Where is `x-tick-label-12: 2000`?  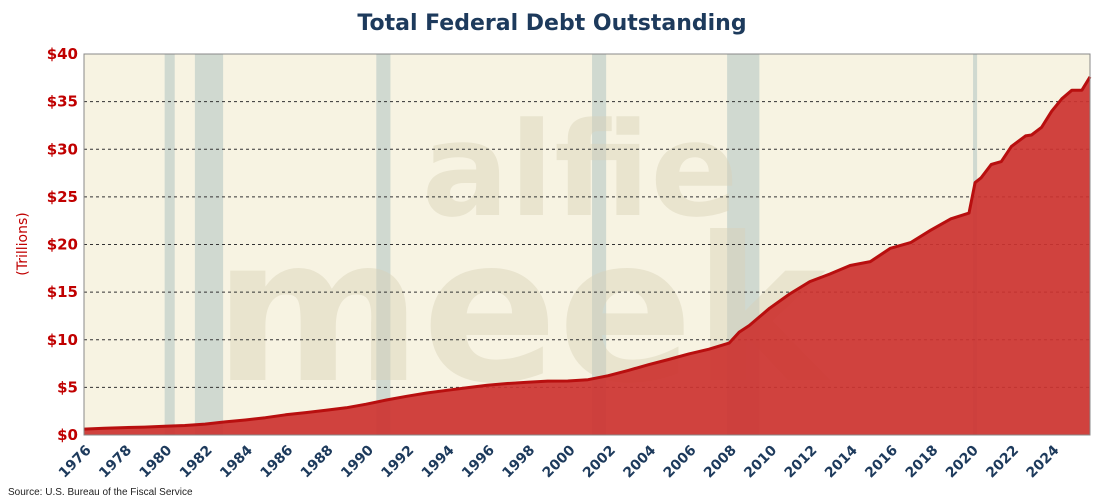 x-tick-label-12: 2000 is located at coordinates (559, 461).